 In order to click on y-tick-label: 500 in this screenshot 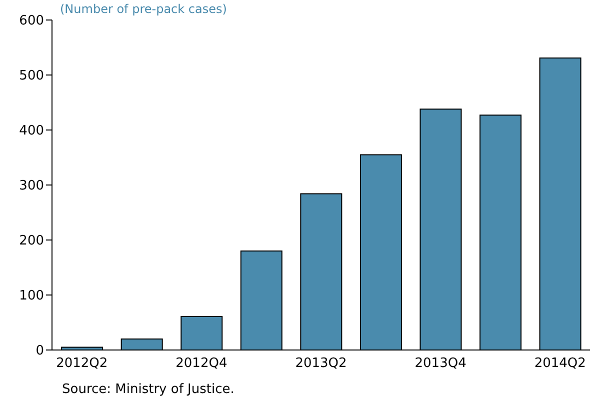, I will do `click(31, 76)`.